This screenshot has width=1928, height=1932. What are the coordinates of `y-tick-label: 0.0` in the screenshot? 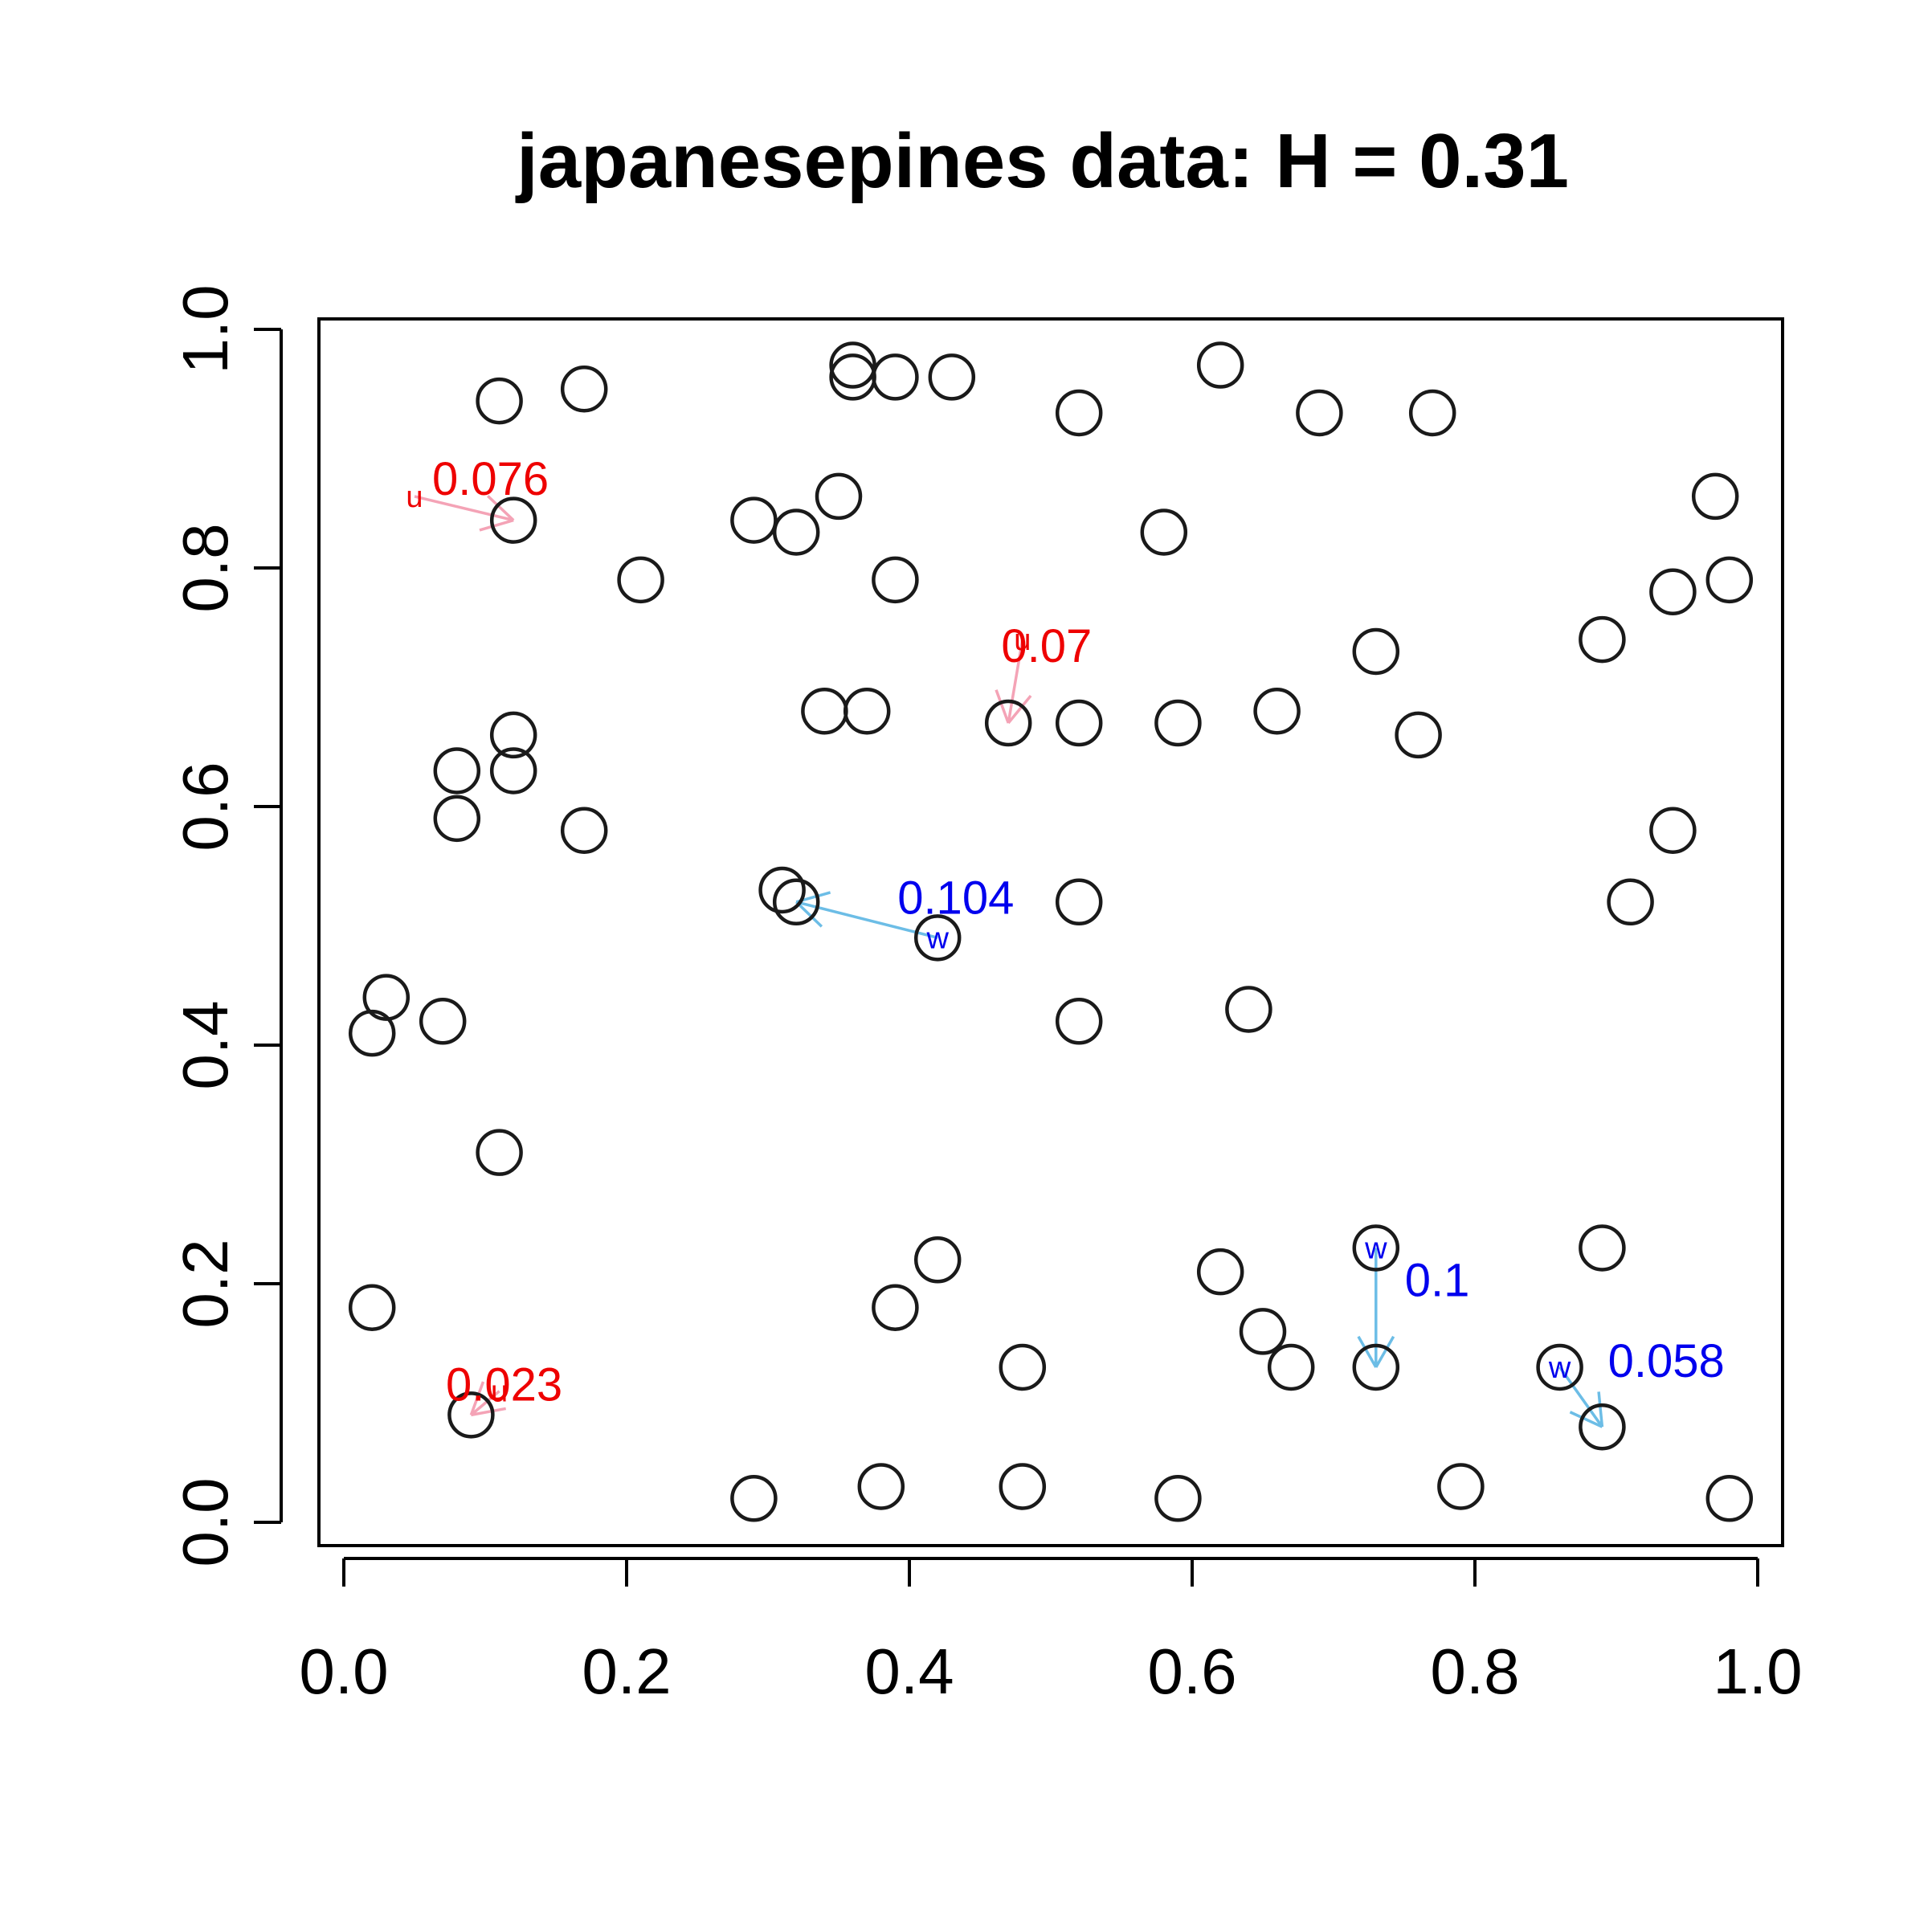 It's located at (205, 1521).